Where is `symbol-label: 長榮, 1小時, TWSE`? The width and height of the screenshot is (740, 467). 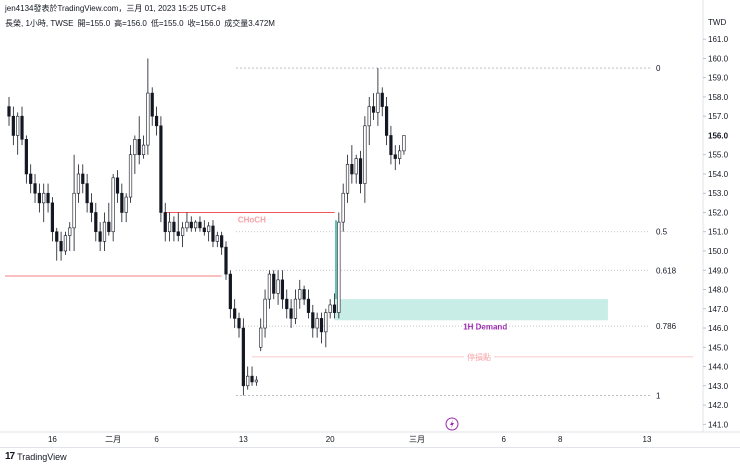
symbol-label: 長榮, 1小時, TWSE is located at coordinates (39, 23).